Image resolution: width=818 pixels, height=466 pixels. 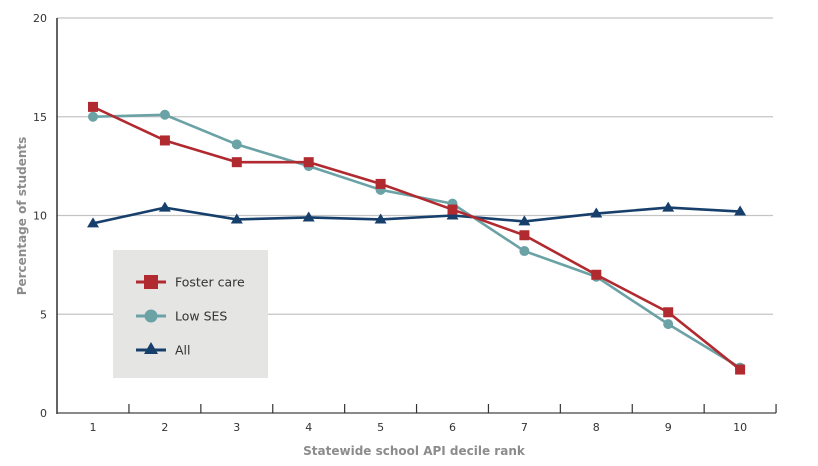 I want to click on x-tick-labels: 1 2 3 4 5 6 7 8 9 10, so click(x=419, y=427).